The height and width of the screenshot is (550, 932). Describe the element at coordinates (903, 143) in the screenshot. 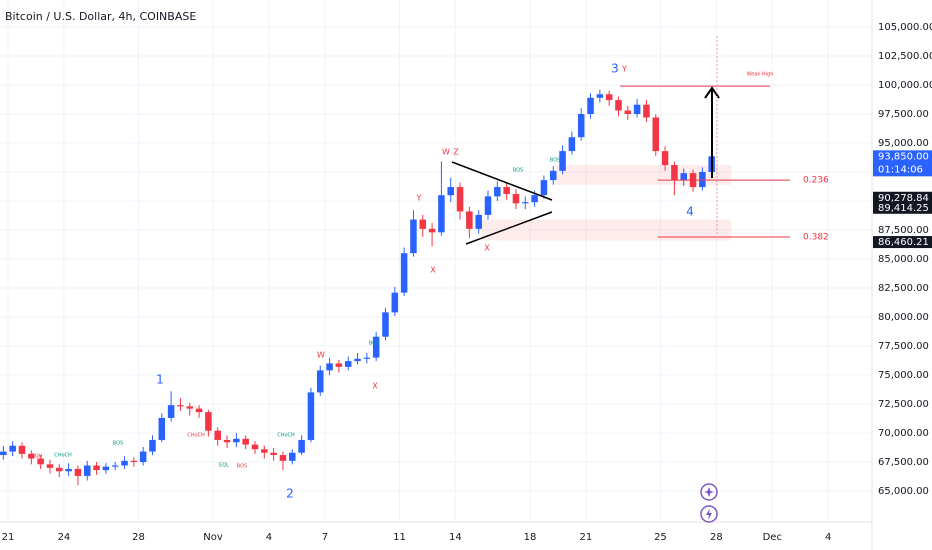

I see `y-tick-label: 95,000.00` at that location.